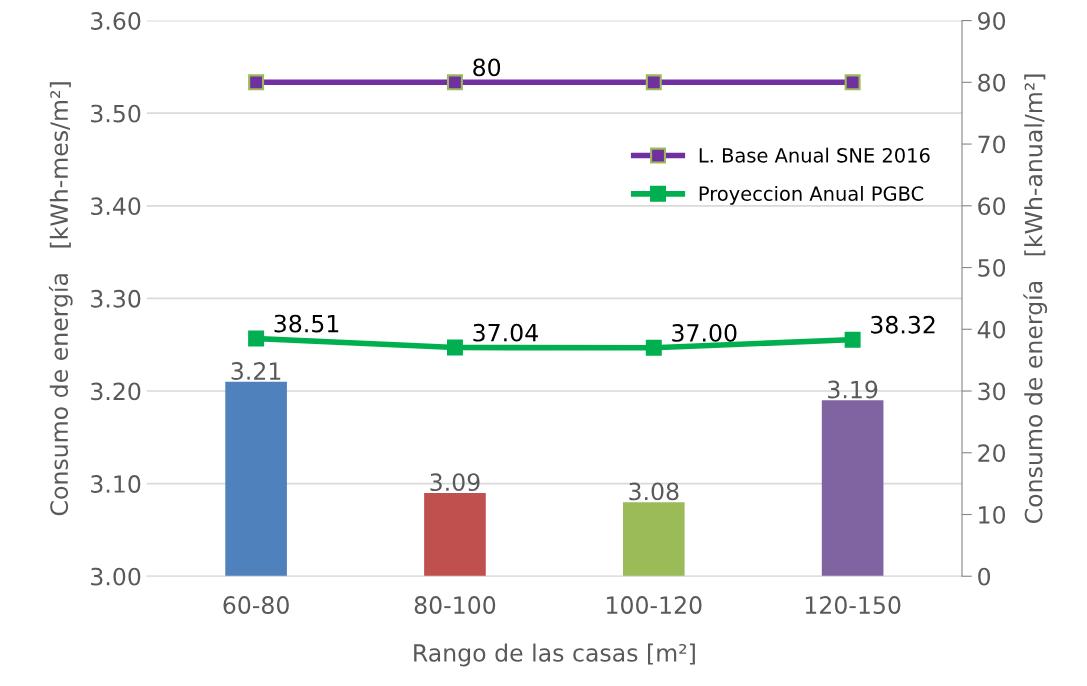 Image resolution: width=1087 pixels, height=686 pixels. What do you see at coordinates (116, 391) in the screenshot?
I see `y-tick-label: 3.20` at bounding box center [116, 391].